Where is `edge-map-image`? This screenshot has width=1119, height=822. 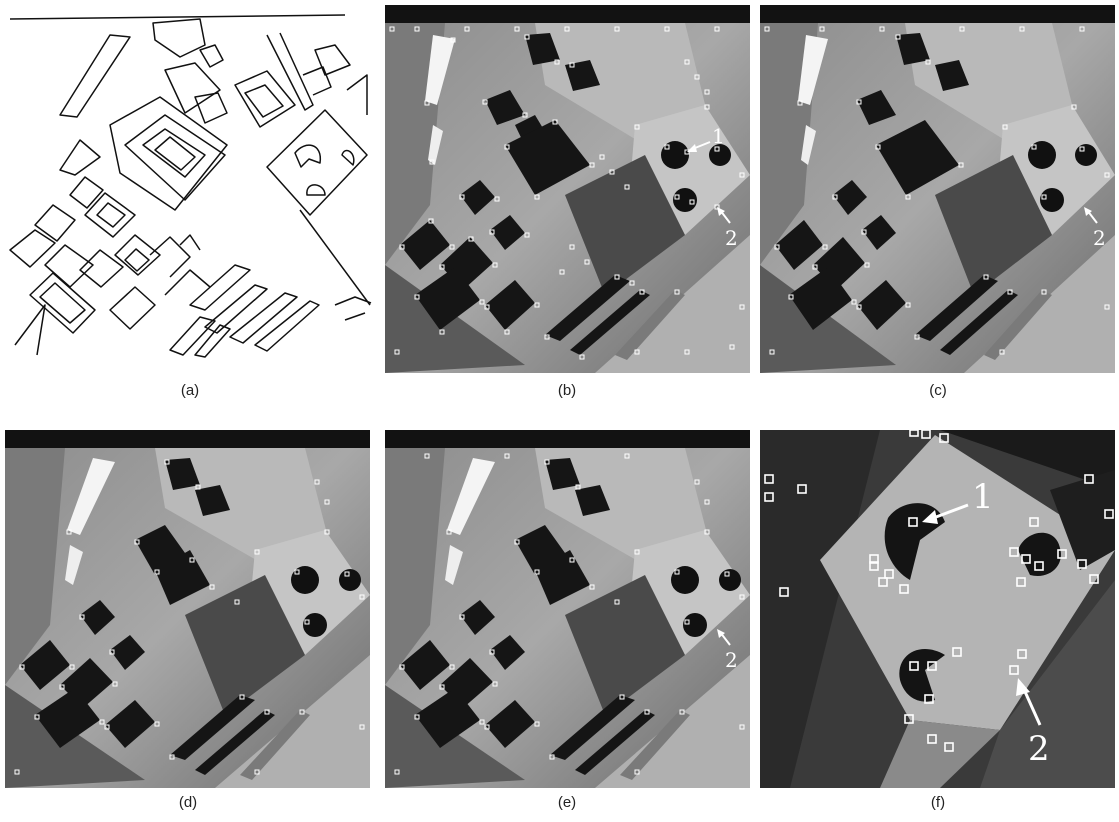 edge-map-image is located at coordinates (190, 189).